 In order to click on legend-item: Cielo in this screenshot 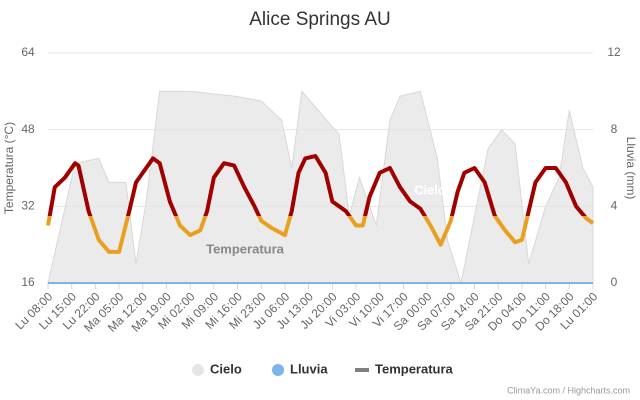, I will do `click(217, 368)`.